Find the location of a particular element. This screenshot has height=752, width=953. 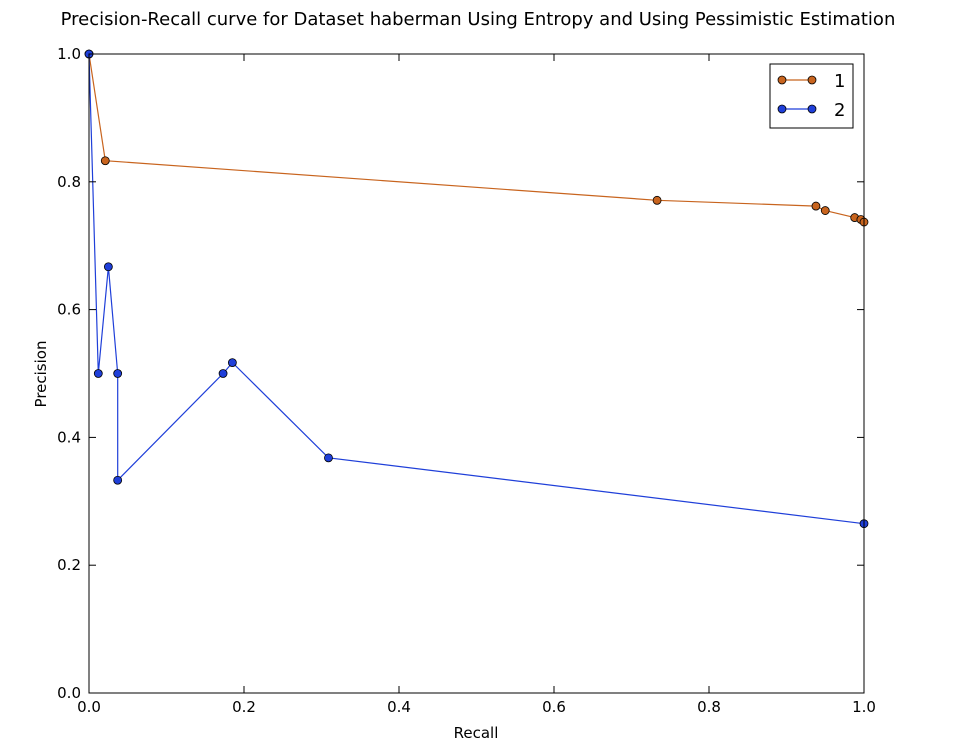

y-tick-label: 0.4 is located at coordinates (69, 437).